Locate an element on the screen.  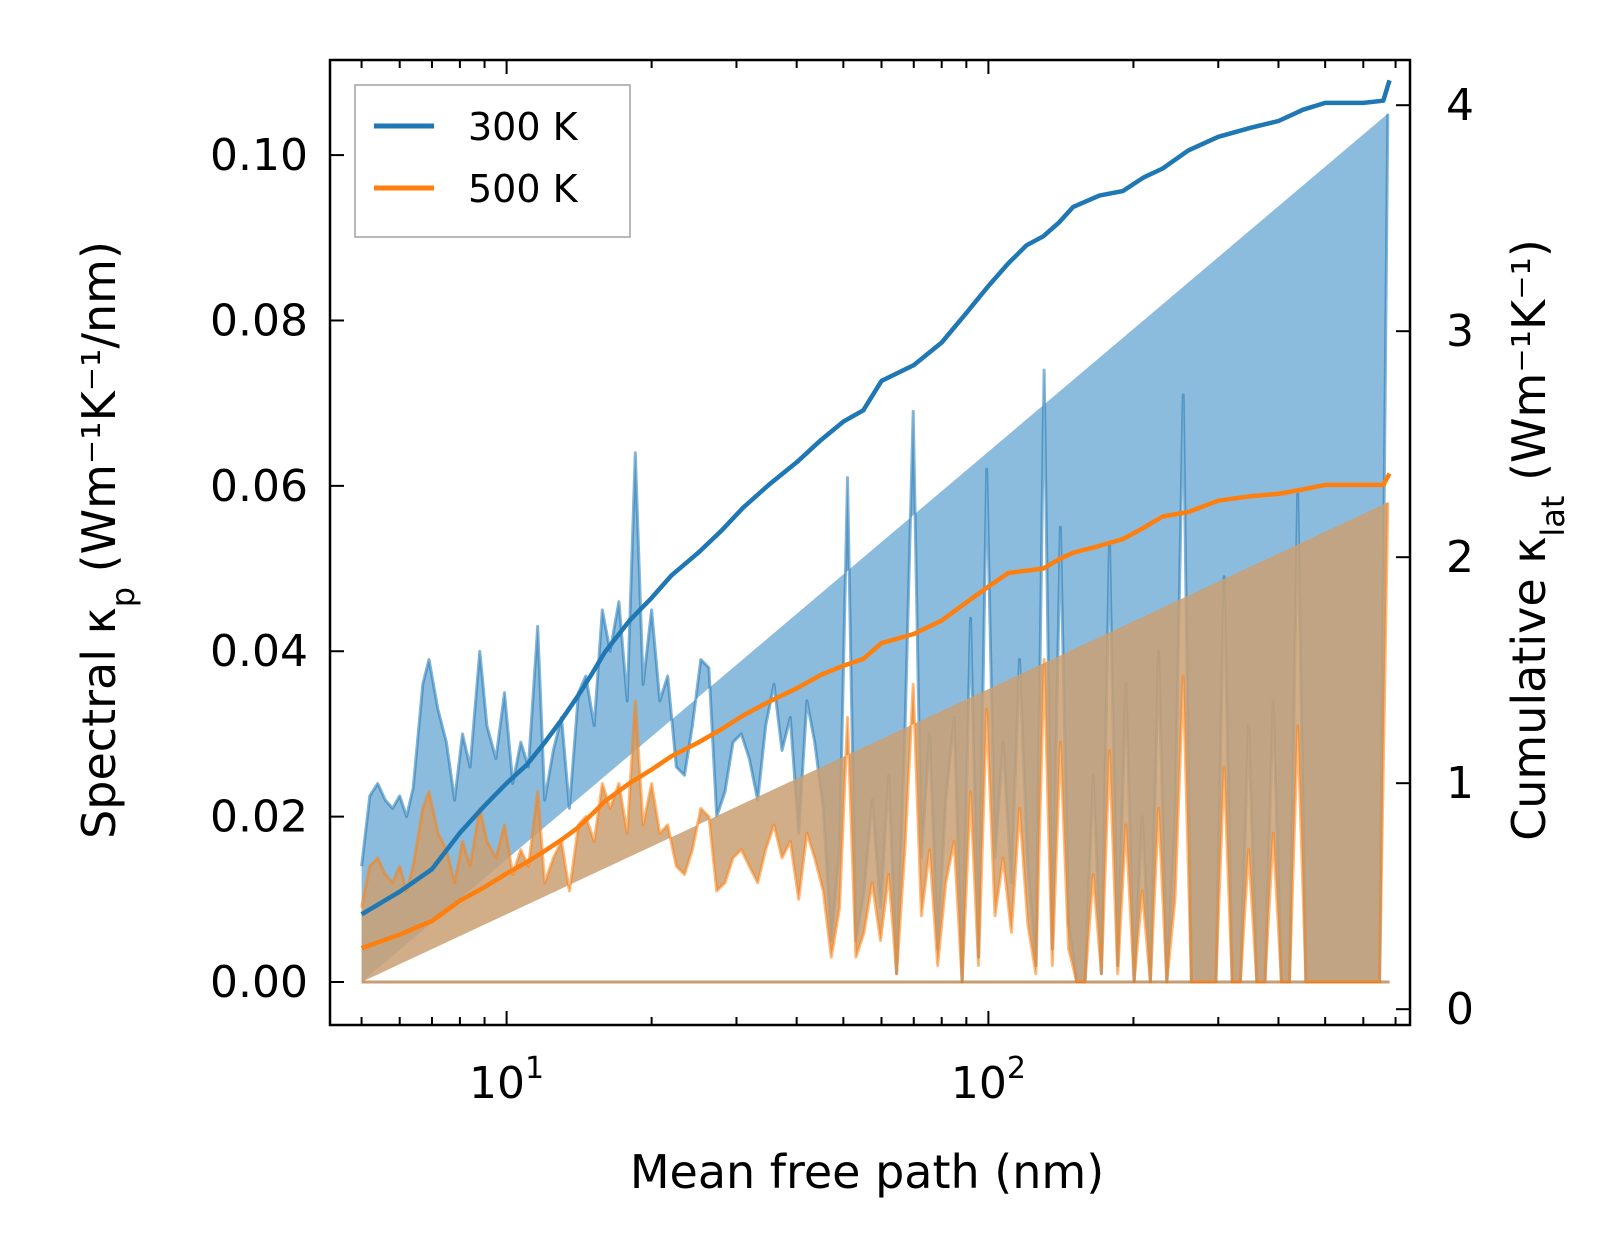
legend: 300 K 500 K is located at coordinates (492, 161).